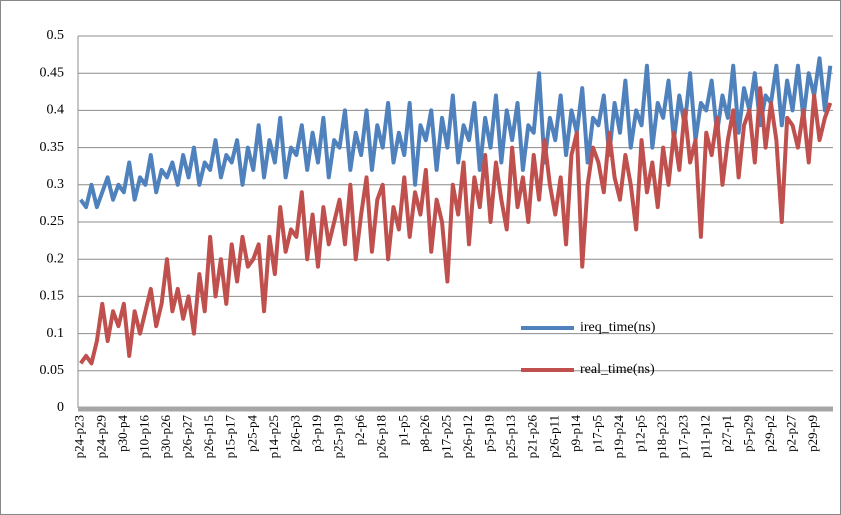 The width and height of the screenshot is (841, 515). I want to click on x-tick-label: p24-p23, so click(79, 436).